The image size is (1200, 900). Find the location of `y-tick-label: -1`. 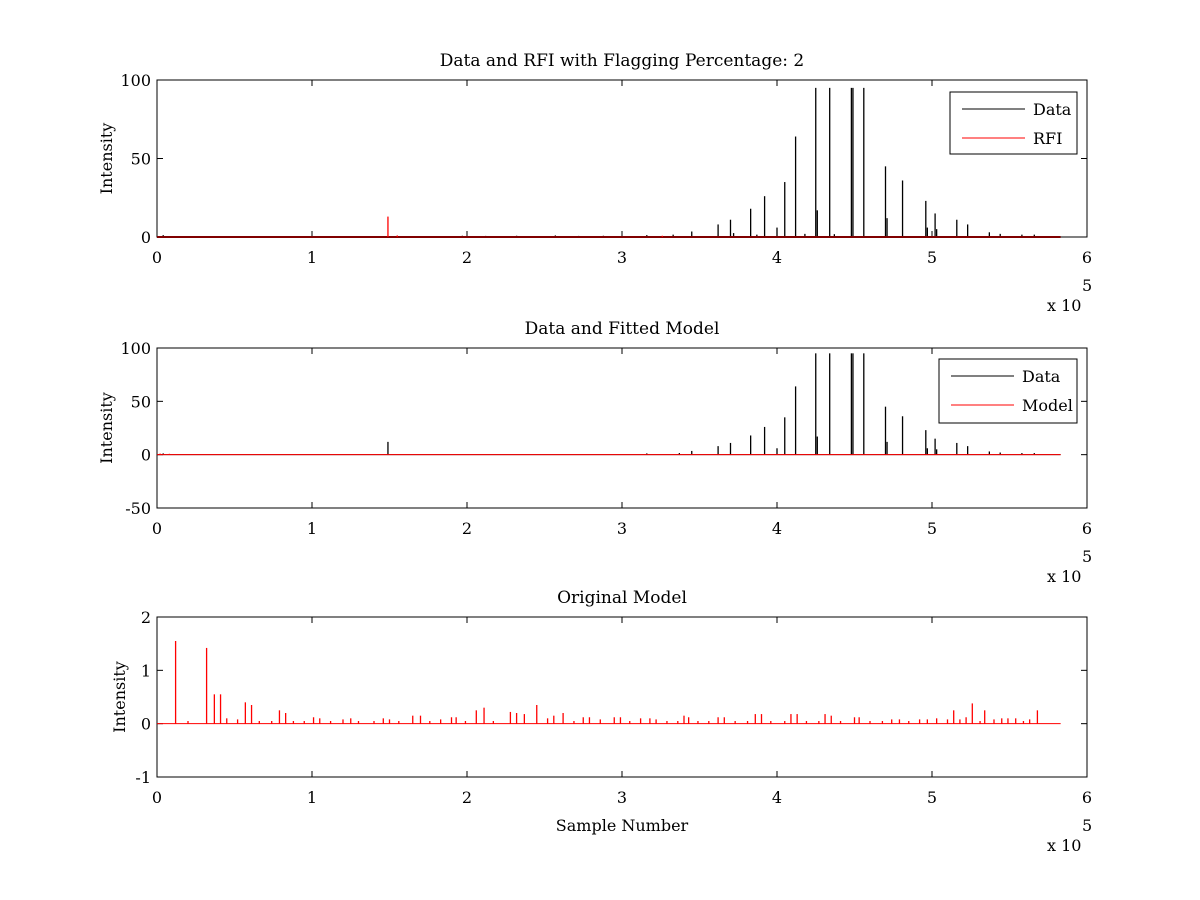

y-tick-label: -1 is located at coordinates (143, 777).